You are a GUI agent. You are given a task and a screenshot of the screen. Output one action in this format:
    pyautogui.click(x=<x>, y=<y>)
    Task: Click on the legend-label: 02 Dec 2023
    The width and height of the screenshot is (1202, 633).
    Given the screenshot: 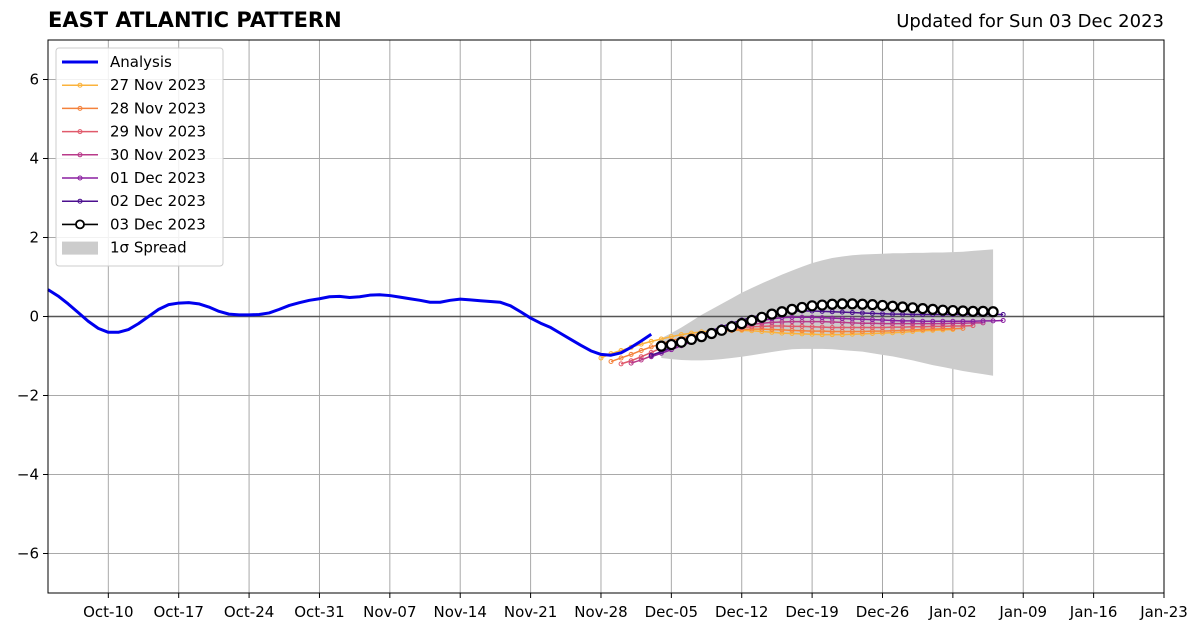 What is the action you would take?
    pyautogui.click(x=158, y=201)
    